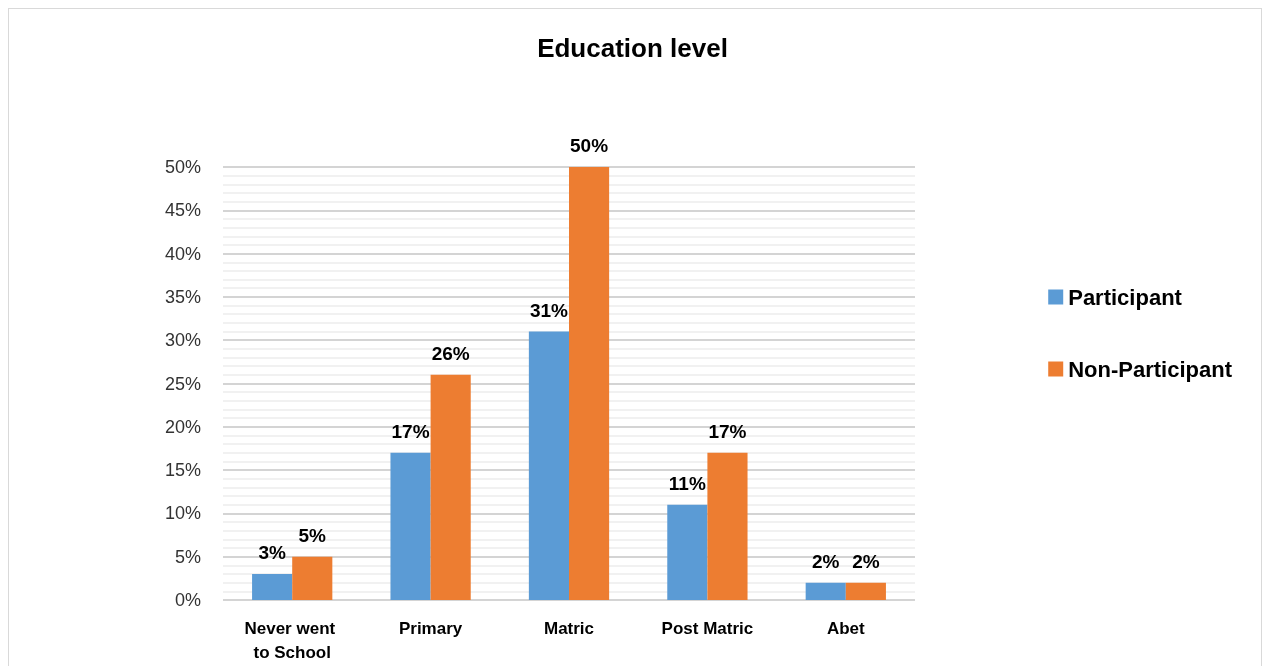 The image size is (1265, 666). What do you see at coordinates (182, 296) in the screenshot?
I see `y-tick-label: 35%` at bounding box center [182, 296].